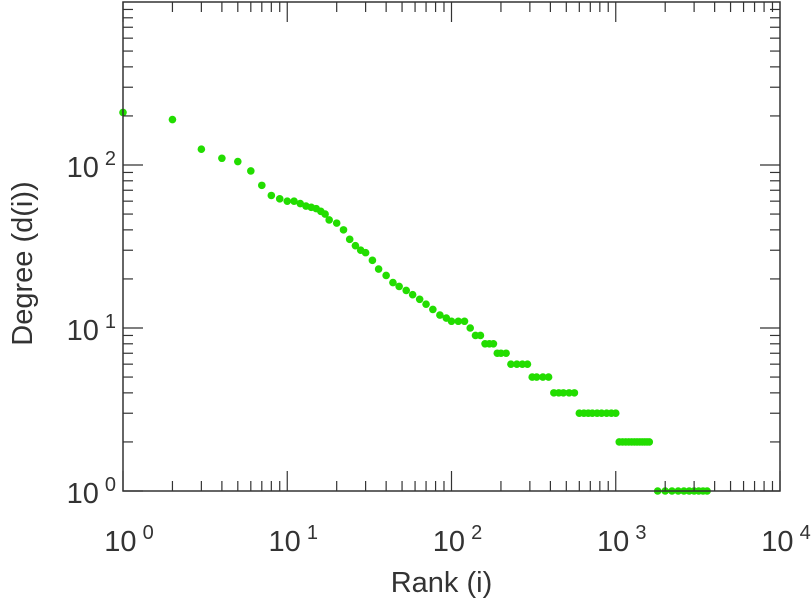  What do you see at coordinates (442, 583) in the screenshot?
I see `x-axis-label: Rank (i)` at bounding box center [442, 583].